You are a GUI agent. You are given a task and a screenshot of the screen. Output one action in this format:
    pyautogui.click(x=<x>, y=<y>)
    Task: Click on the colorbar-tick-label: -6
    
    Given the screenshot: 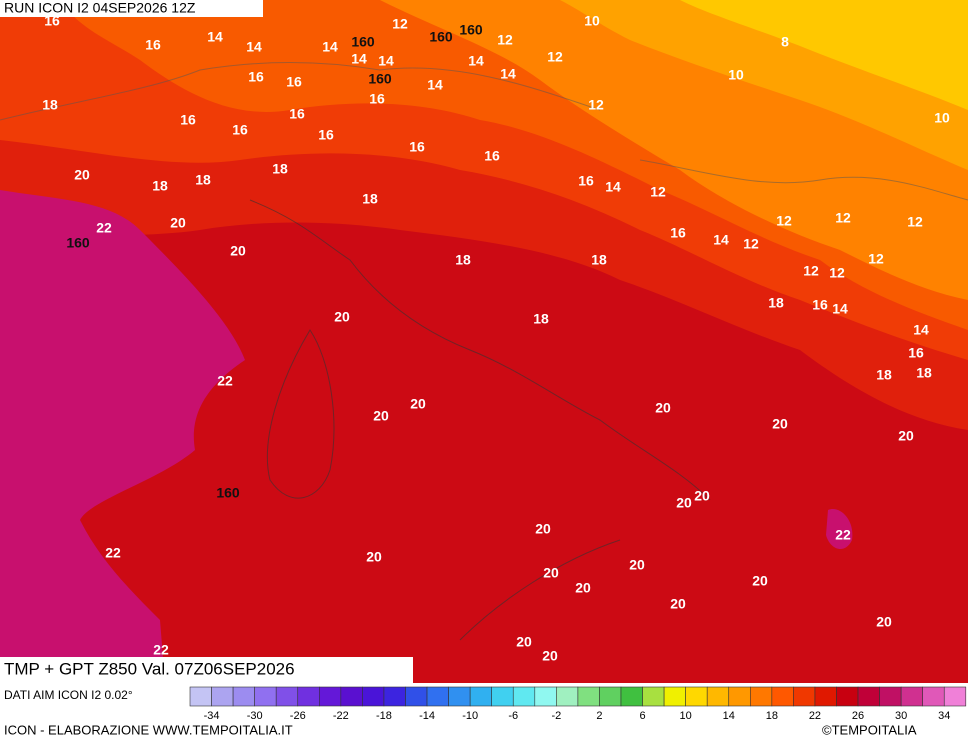 What is the action you would take?
    pyautogui.click(x=513, y=716)
    